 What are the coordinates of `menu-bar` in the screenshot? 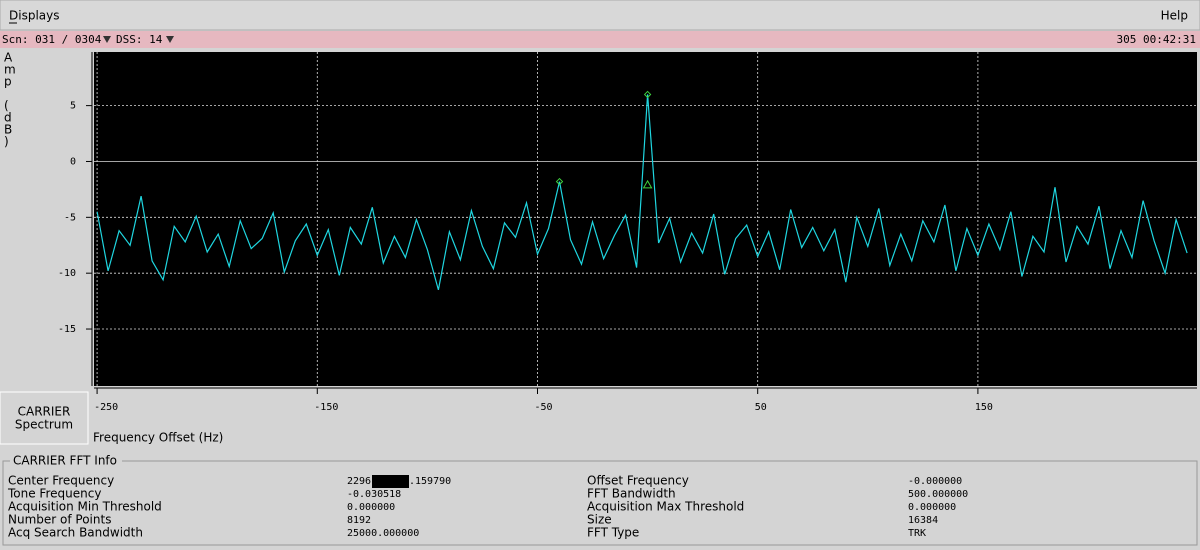 It's located at (600, 15).